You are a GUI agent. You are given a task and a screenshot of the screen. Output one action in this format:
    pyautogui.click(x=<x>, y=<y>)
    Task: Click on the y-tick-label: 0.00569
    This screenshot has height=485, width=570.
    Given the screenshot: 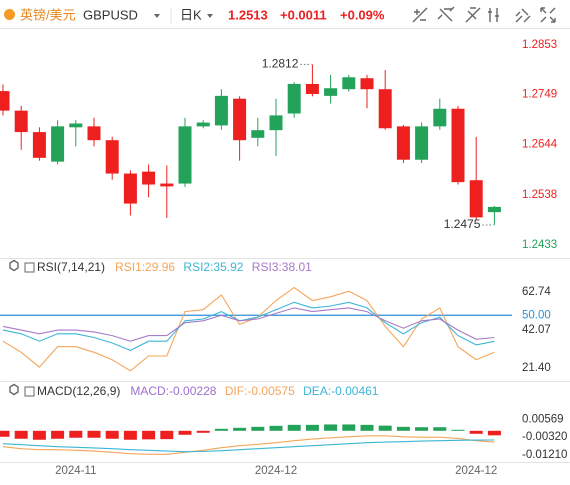 What is the action you would take?
    pyautogui.click(x=543, y=420)
    